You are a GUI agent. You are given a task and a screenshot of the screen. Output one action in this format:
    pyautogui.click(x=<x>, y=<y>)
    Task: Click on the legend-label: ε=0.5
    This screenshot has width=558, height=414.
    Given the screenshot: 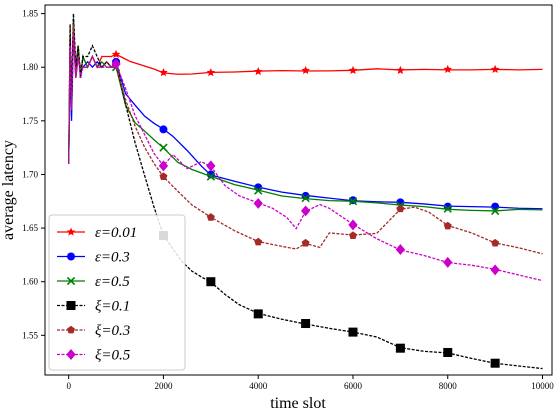 What is the action you would take?
    pyautogui.click(x=112, y=282)
    